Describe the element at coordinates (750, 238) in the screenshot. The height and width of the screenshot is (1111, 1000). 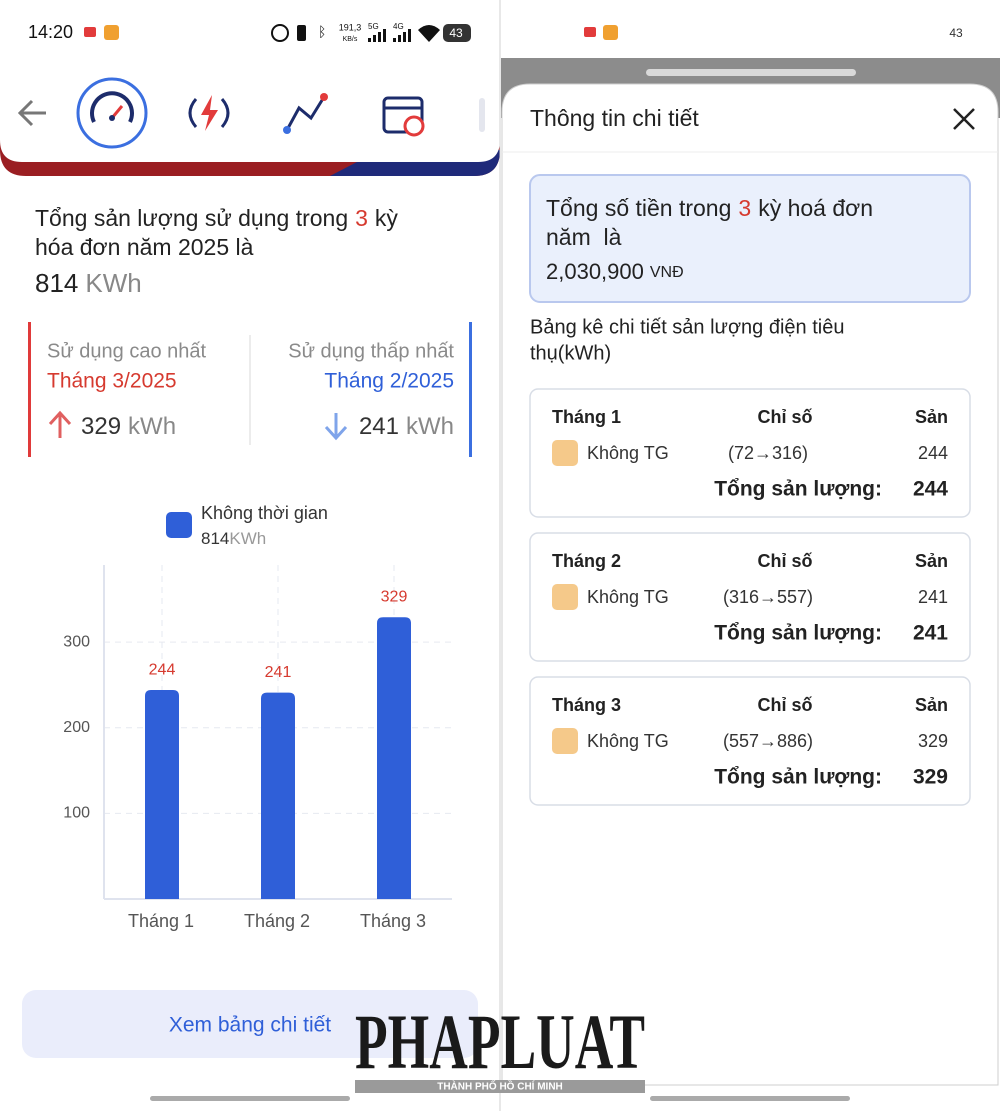
I see `total-box` at that location.